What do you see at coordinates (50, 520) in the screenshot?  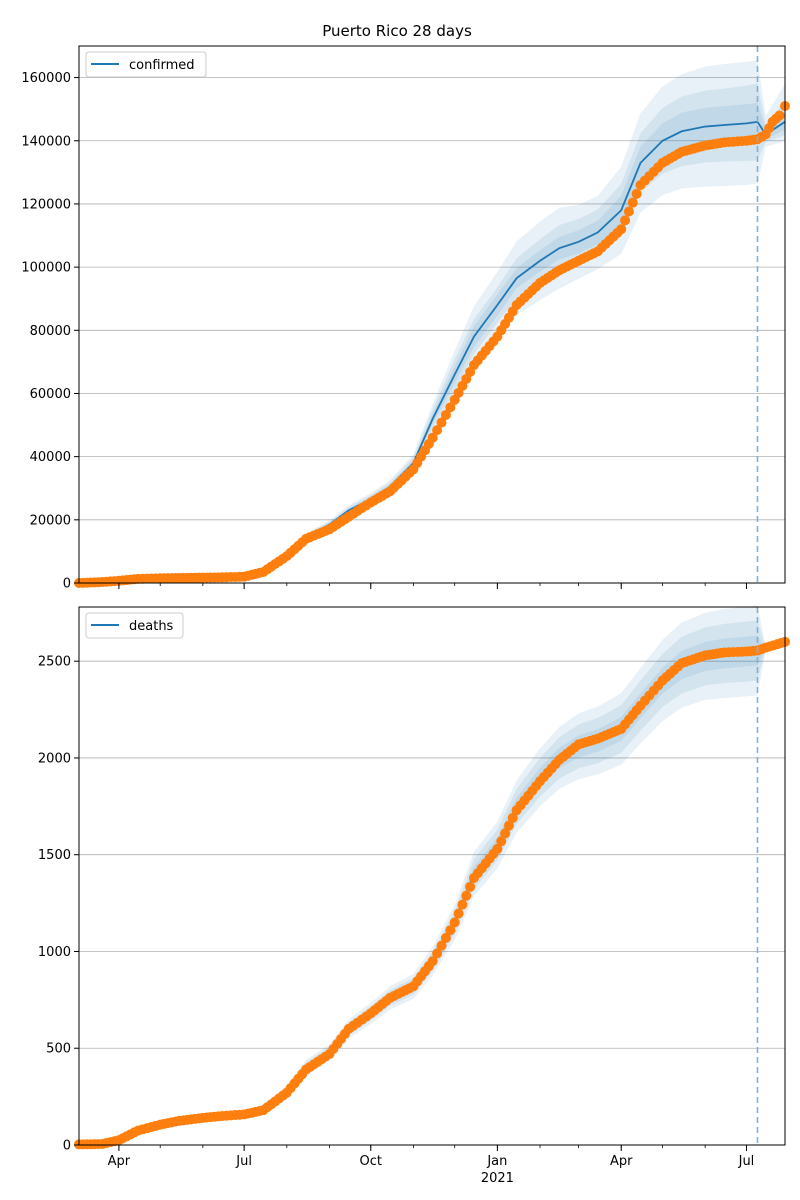 I see `y-tick-label: 20000` at bounding box center [50, 520].